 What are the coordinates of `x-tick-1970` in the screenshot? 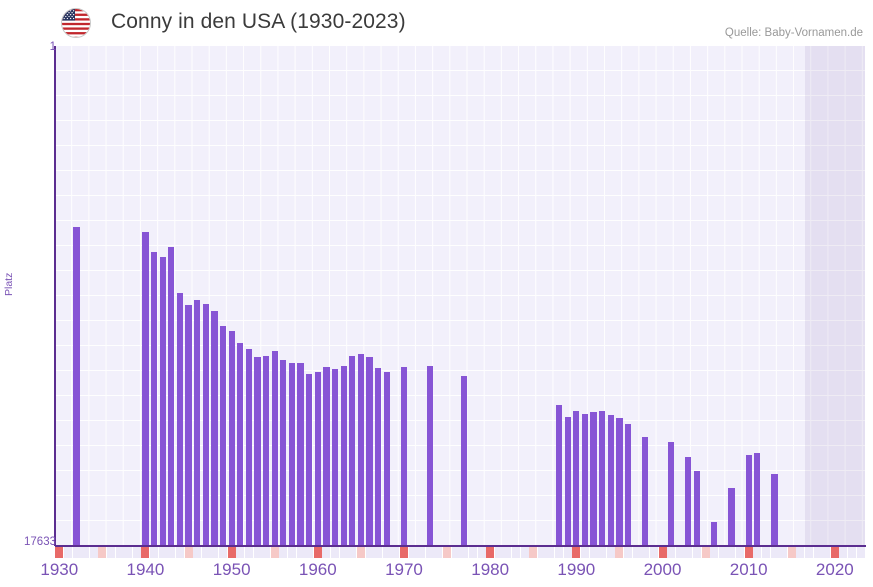 It's located at (403, 552).